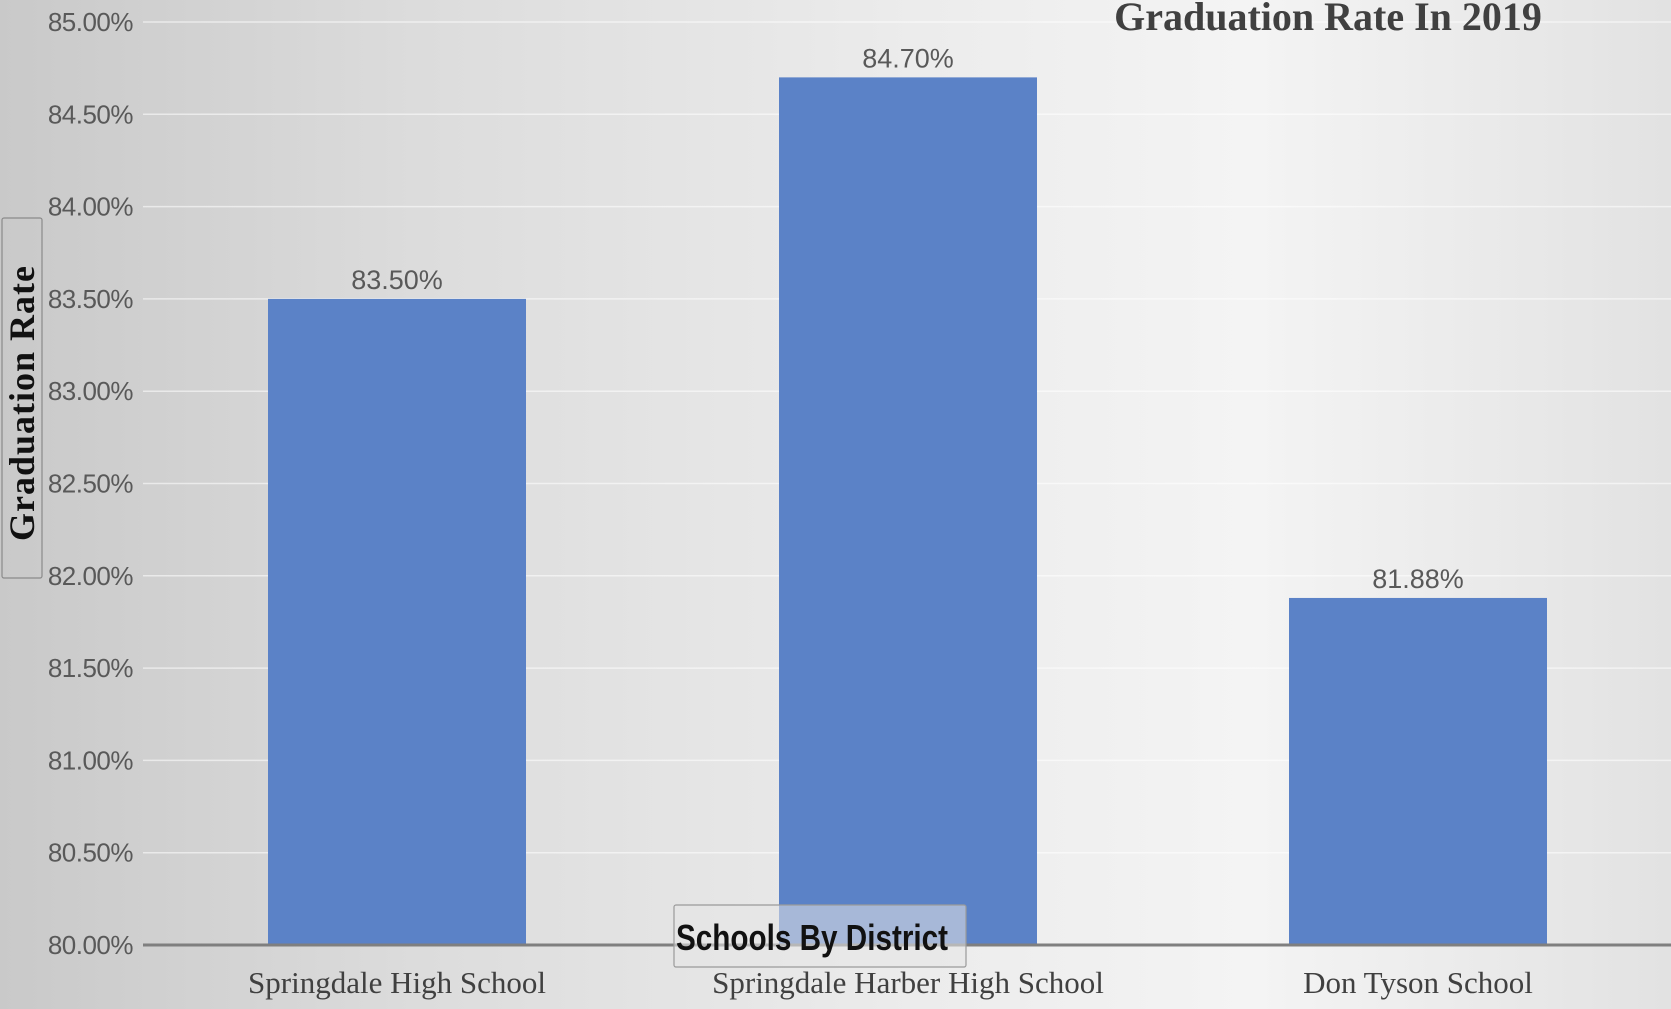 The image size is (1671, 1009). I want to click on y-axis-title-box: Graduation Rate, so click(22, 398).